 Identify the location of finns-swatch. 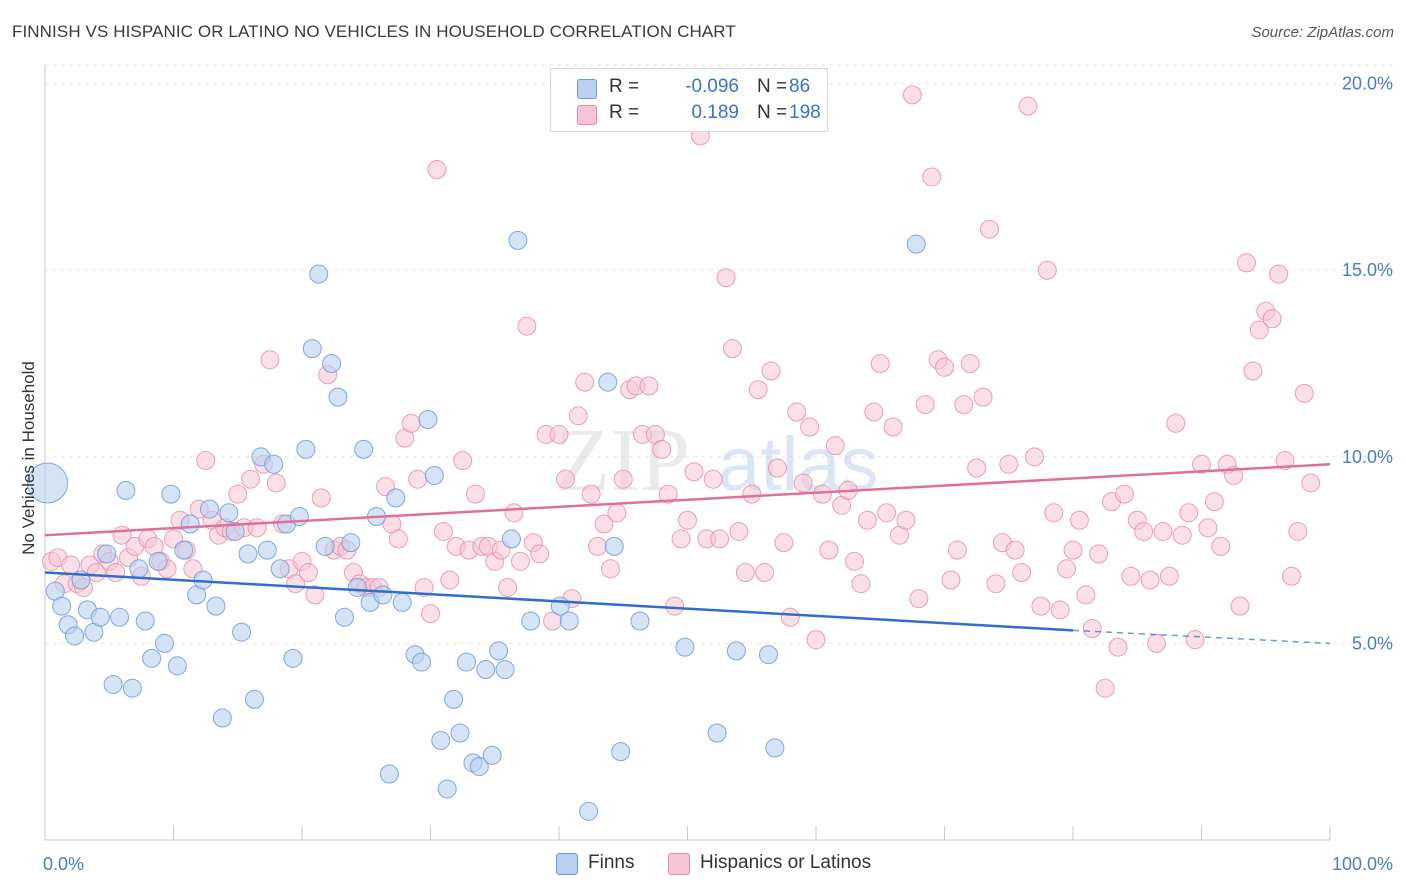
(567, 864).